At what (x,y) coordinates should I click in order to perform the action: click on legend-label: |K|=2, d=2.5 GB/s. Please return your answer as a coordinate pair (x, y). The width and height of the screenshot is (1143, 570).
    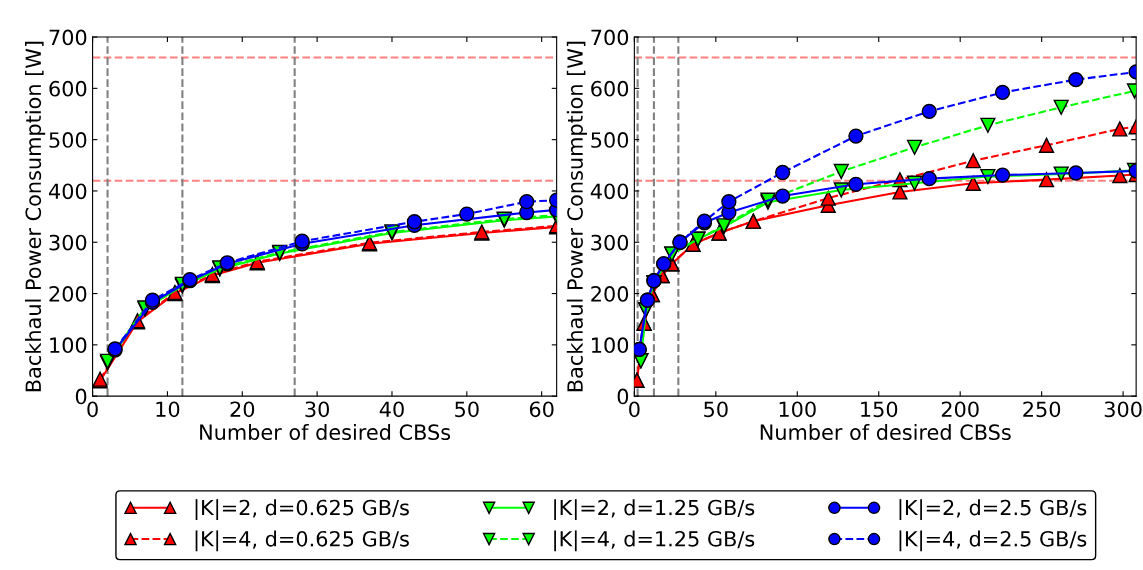
    Looking at the image, I should click on (993, 509).